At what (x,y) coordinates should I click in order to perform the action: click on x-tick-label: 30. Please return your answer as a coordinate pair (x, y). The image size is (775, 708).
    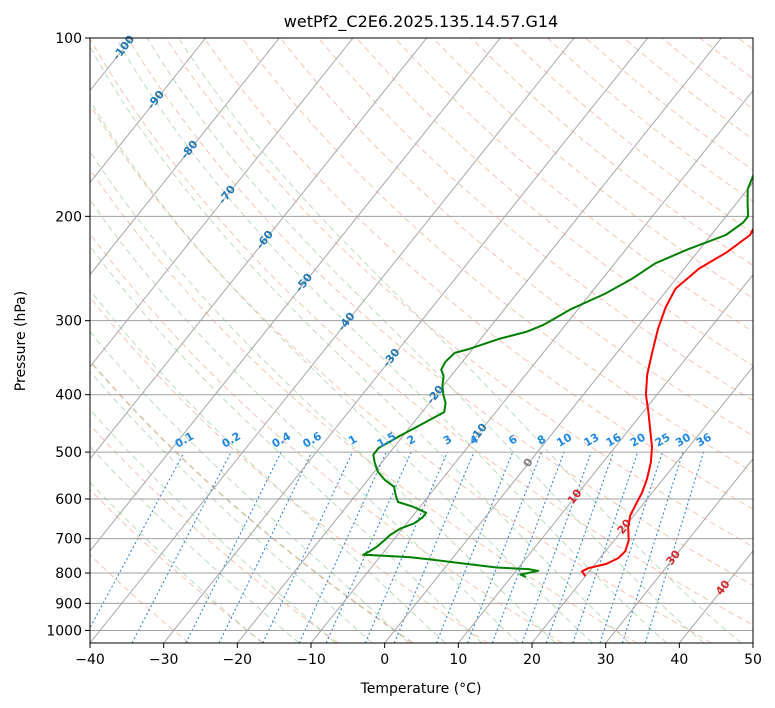
    Looking at the image, I should click on (606, 660).